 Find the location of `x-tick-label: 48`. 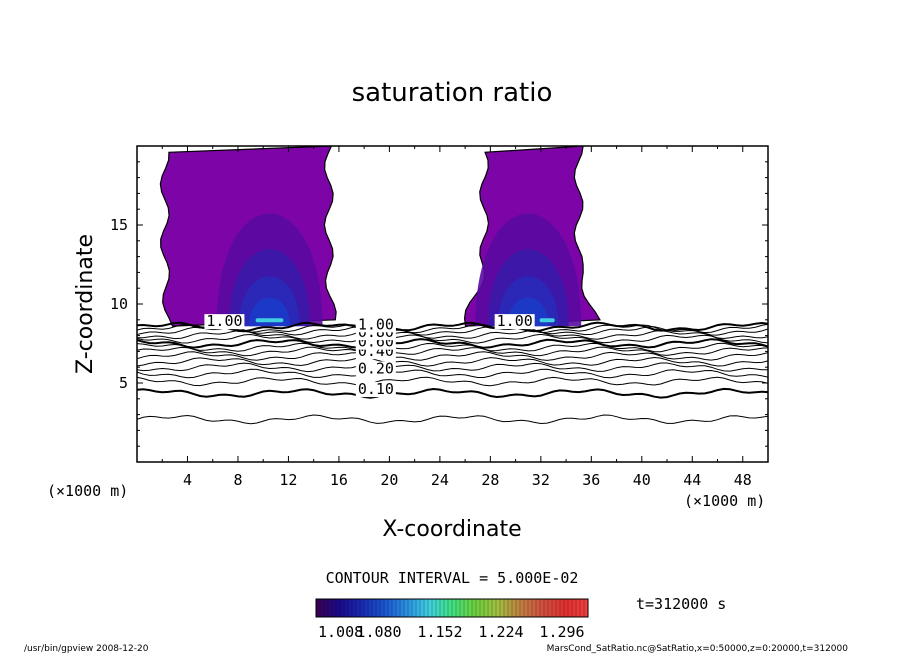

x-tick-label: 48 is located at coordinates (743, 480).